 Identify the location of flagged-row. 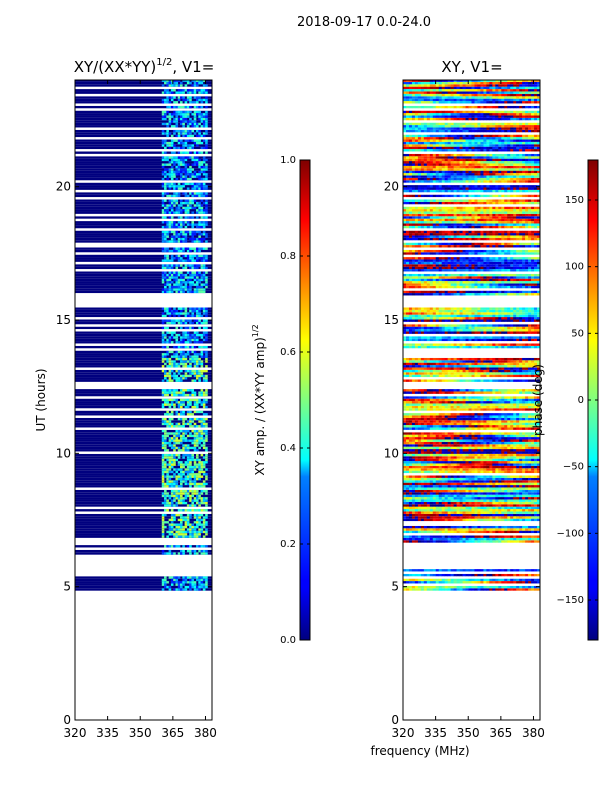
(143, 155).